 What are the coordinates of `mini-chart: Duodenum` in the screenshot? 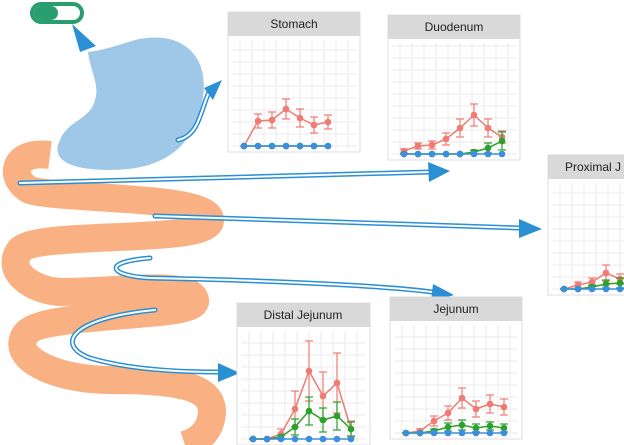 It's located at (454, 87).